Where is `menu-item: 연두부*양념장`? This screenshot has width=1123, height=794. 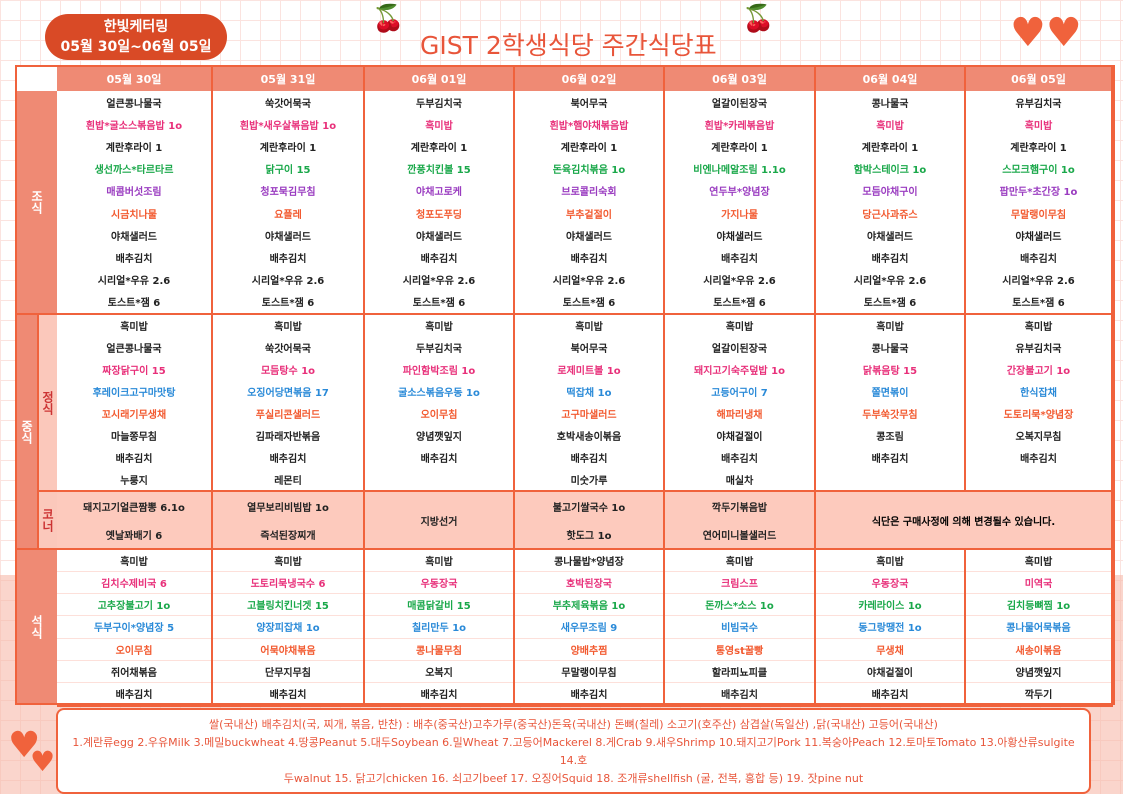 menu-item: 연두부*양념장 is located at coordinates (739, 193).